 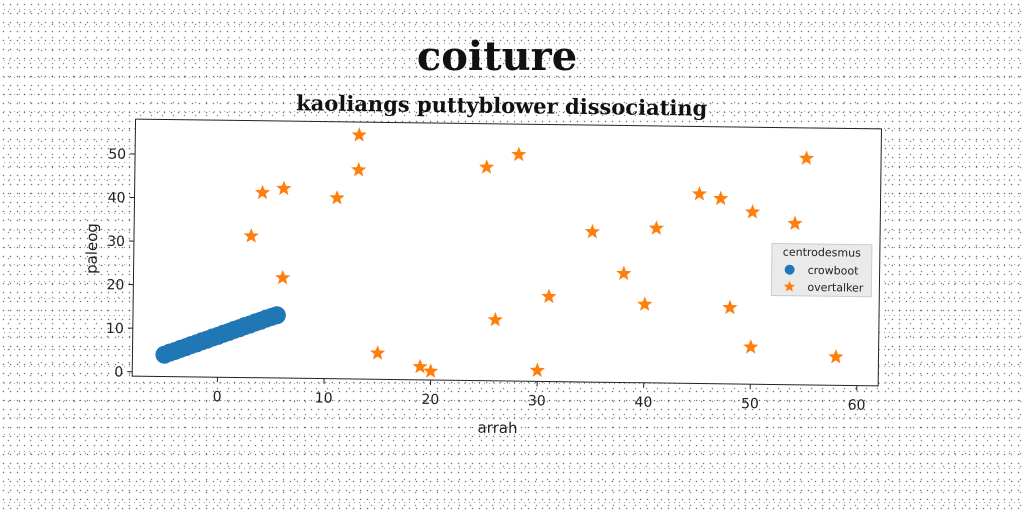 What do you see at coordinates (835, 288) in the screenshot?
I see `legend-label-overtalker: overtalker` at bounding box center [835, 288].